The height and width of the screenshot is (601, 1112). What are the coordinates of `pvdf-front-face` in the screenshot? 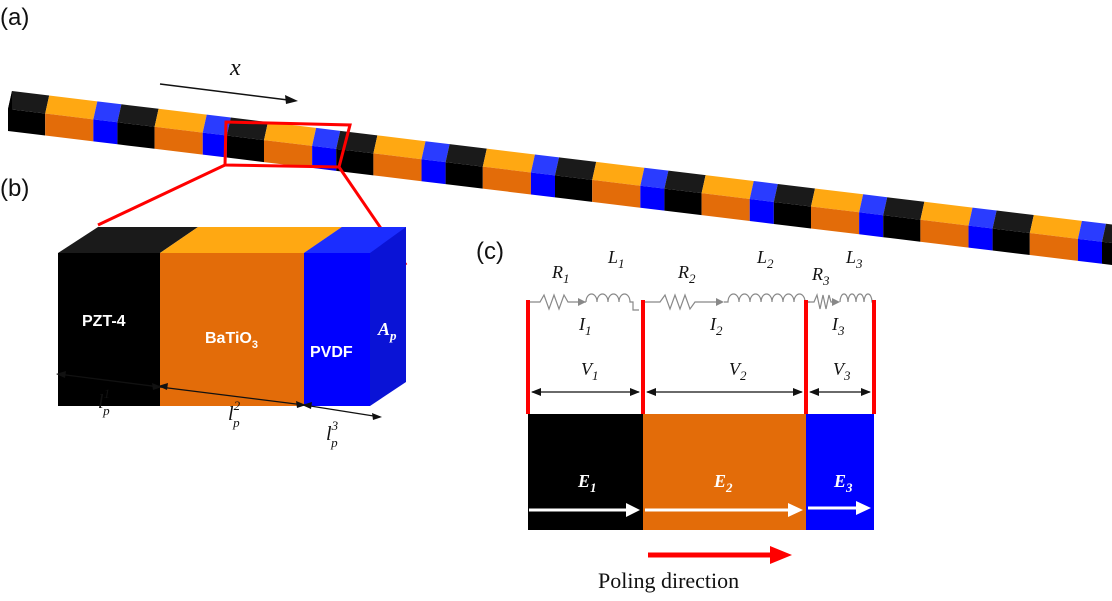 It's located at (337, 329).